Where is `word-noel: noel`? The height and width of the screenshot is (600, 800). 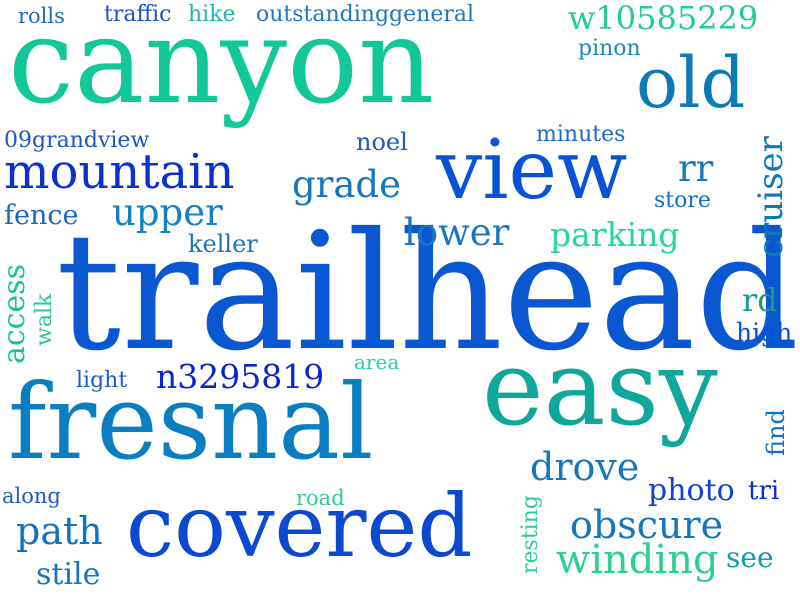
word-noel: noel is located at coordinates (382, 142).